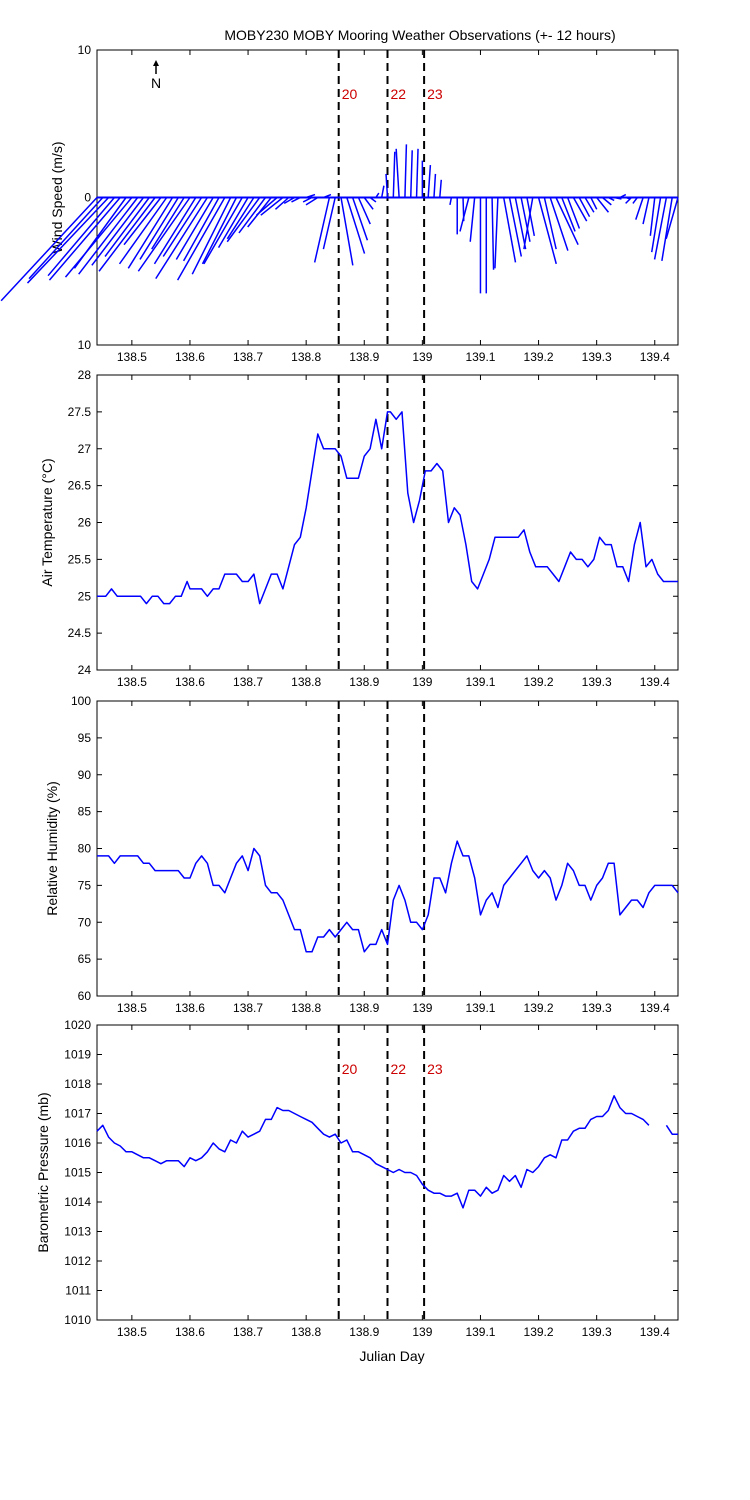 The height and width of the screenshot is (1500, 750). I want to click on y-tick-label: 26.5, so click(80, 486).